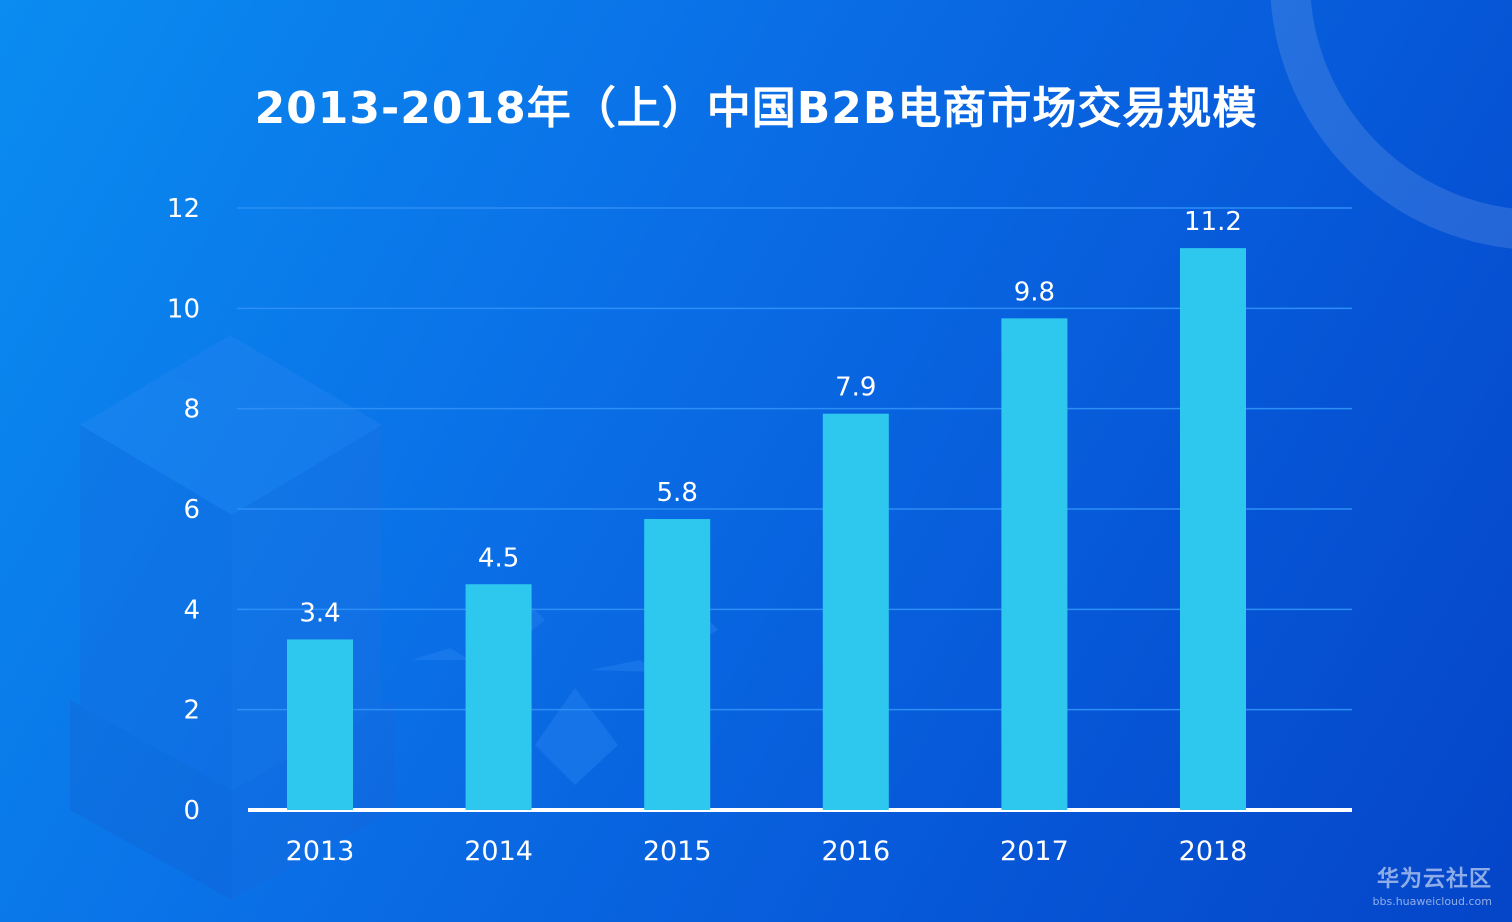 The image size is (1512, 922). What do you see at coordinates (855, 388) in the screenshot?
I see `bar-value-label: 7.9` at bounding box center [855, 388].